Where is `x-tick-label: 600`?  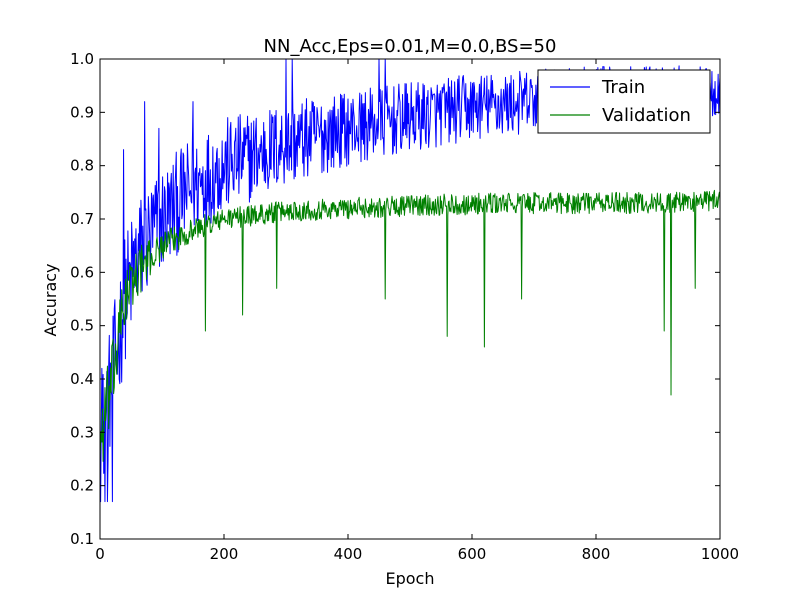
x-tick-label: 600 is located at coordinates (472, 554).